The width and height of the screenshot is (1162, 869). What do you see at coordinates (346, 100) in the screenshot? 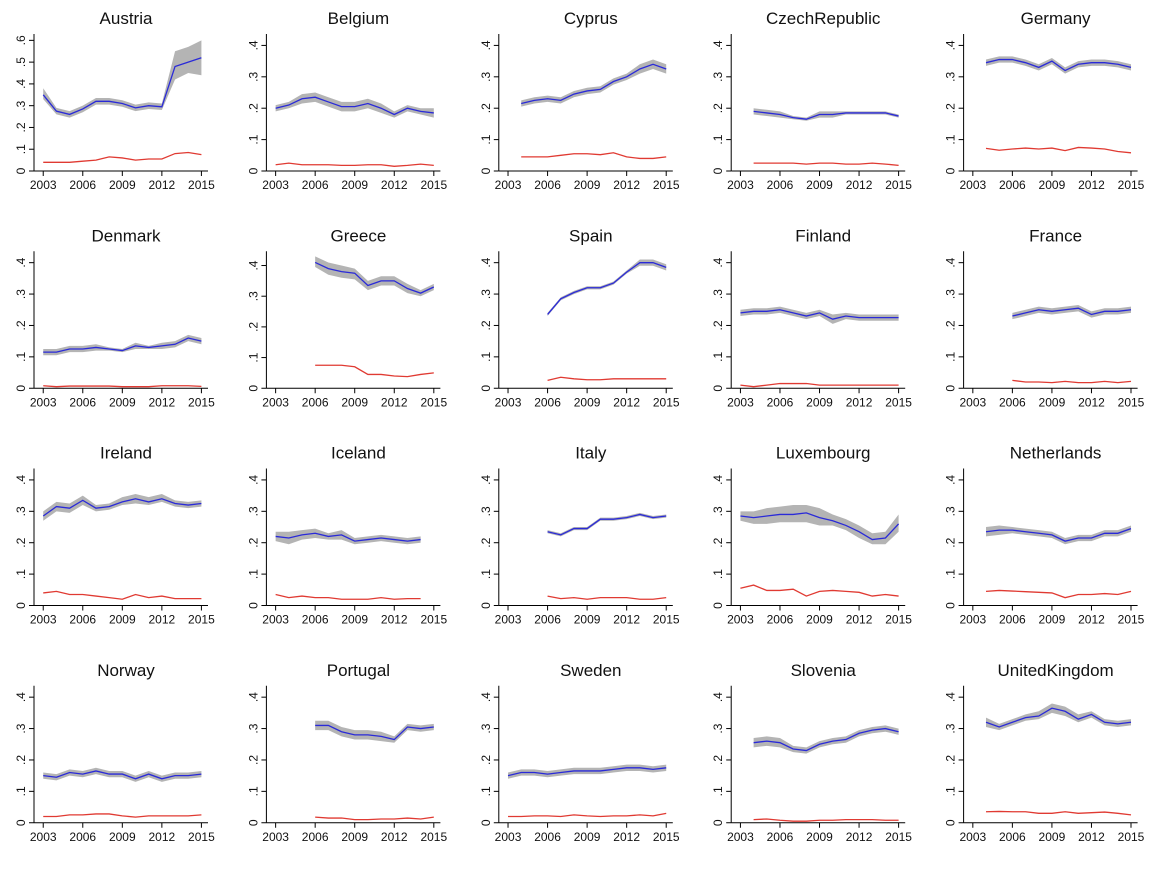
I see `panel: Belgium 0 .1 .2 .3 .4 2003 2006 2009 2012 2015` at bounding box center [346, 100].